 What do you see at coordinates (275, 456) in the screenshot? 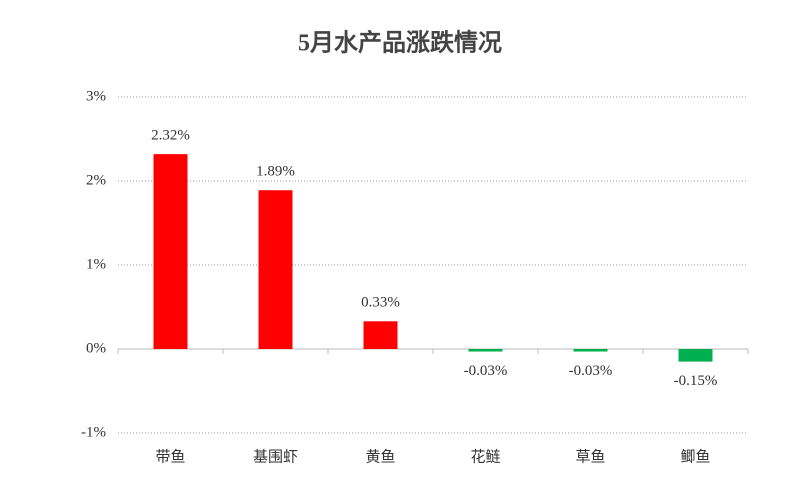
I see `x-tick-label: 基围虾` at bounding box center [275, 456].